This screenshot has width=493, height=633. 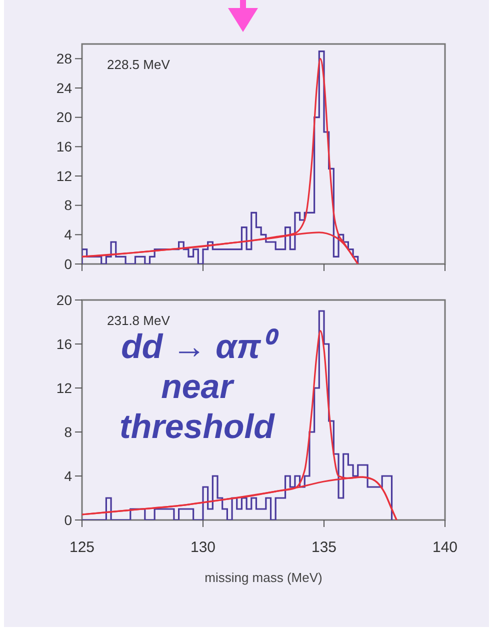 I want to click on x-tick-label: 130, so click(x=203, y=547).